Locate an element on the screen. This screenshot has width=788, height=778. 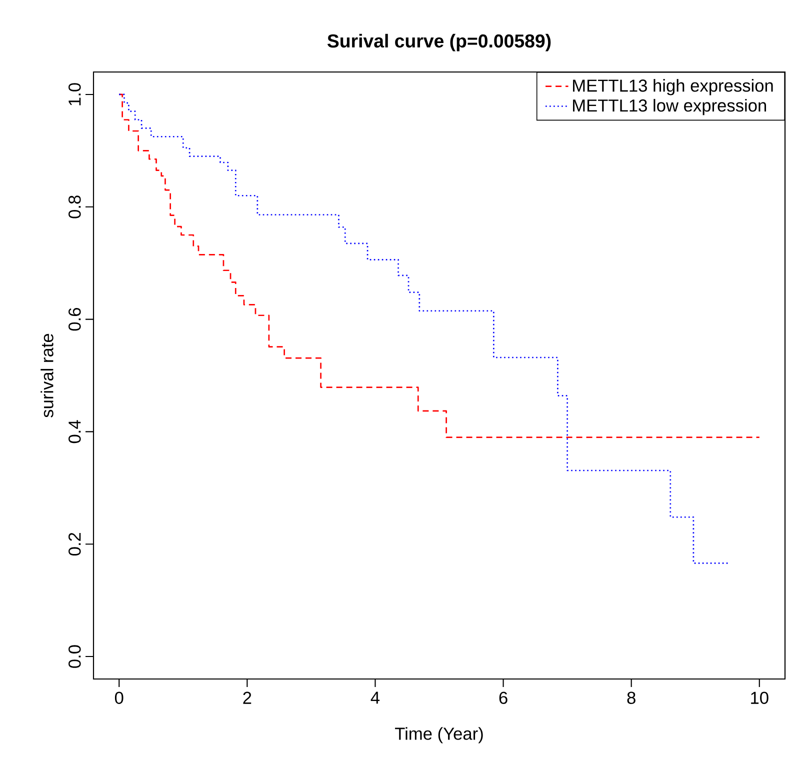
x-tick-label: 4 is located at coordinates (375, 698).